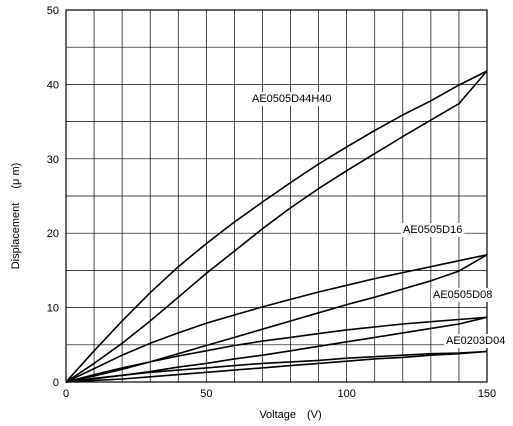 This screenshot has height=426, width=513. What do you see at coordinates (66, 394) in the screenshot?
I see `x-tick-label: 0` at bounding box center [66, 394].